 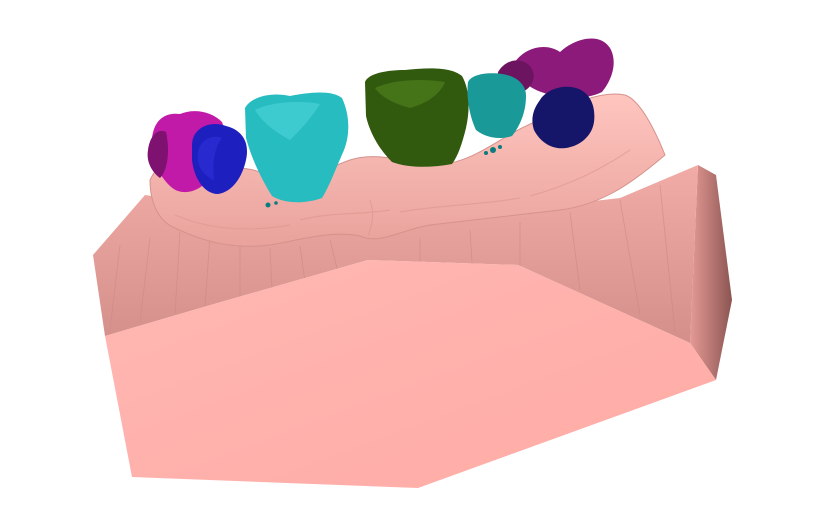 What do you see at coordinates (209, 158) in the screenshot?
I see `tooth-left-premolar-shade` at bounding box center [209, 158].